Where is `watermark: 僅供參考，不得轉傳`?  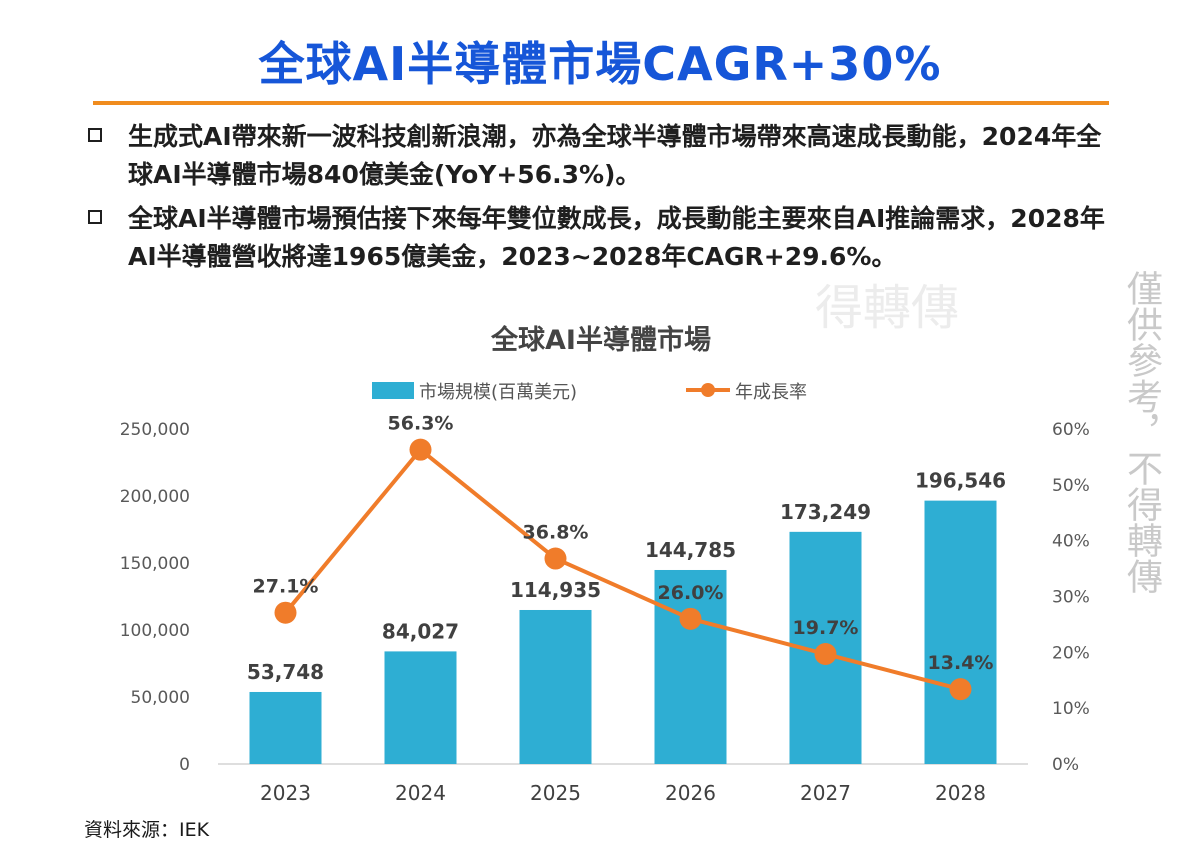 watermark: 僅供參考，不得轉傳 is located at coordinates (1141, 432).